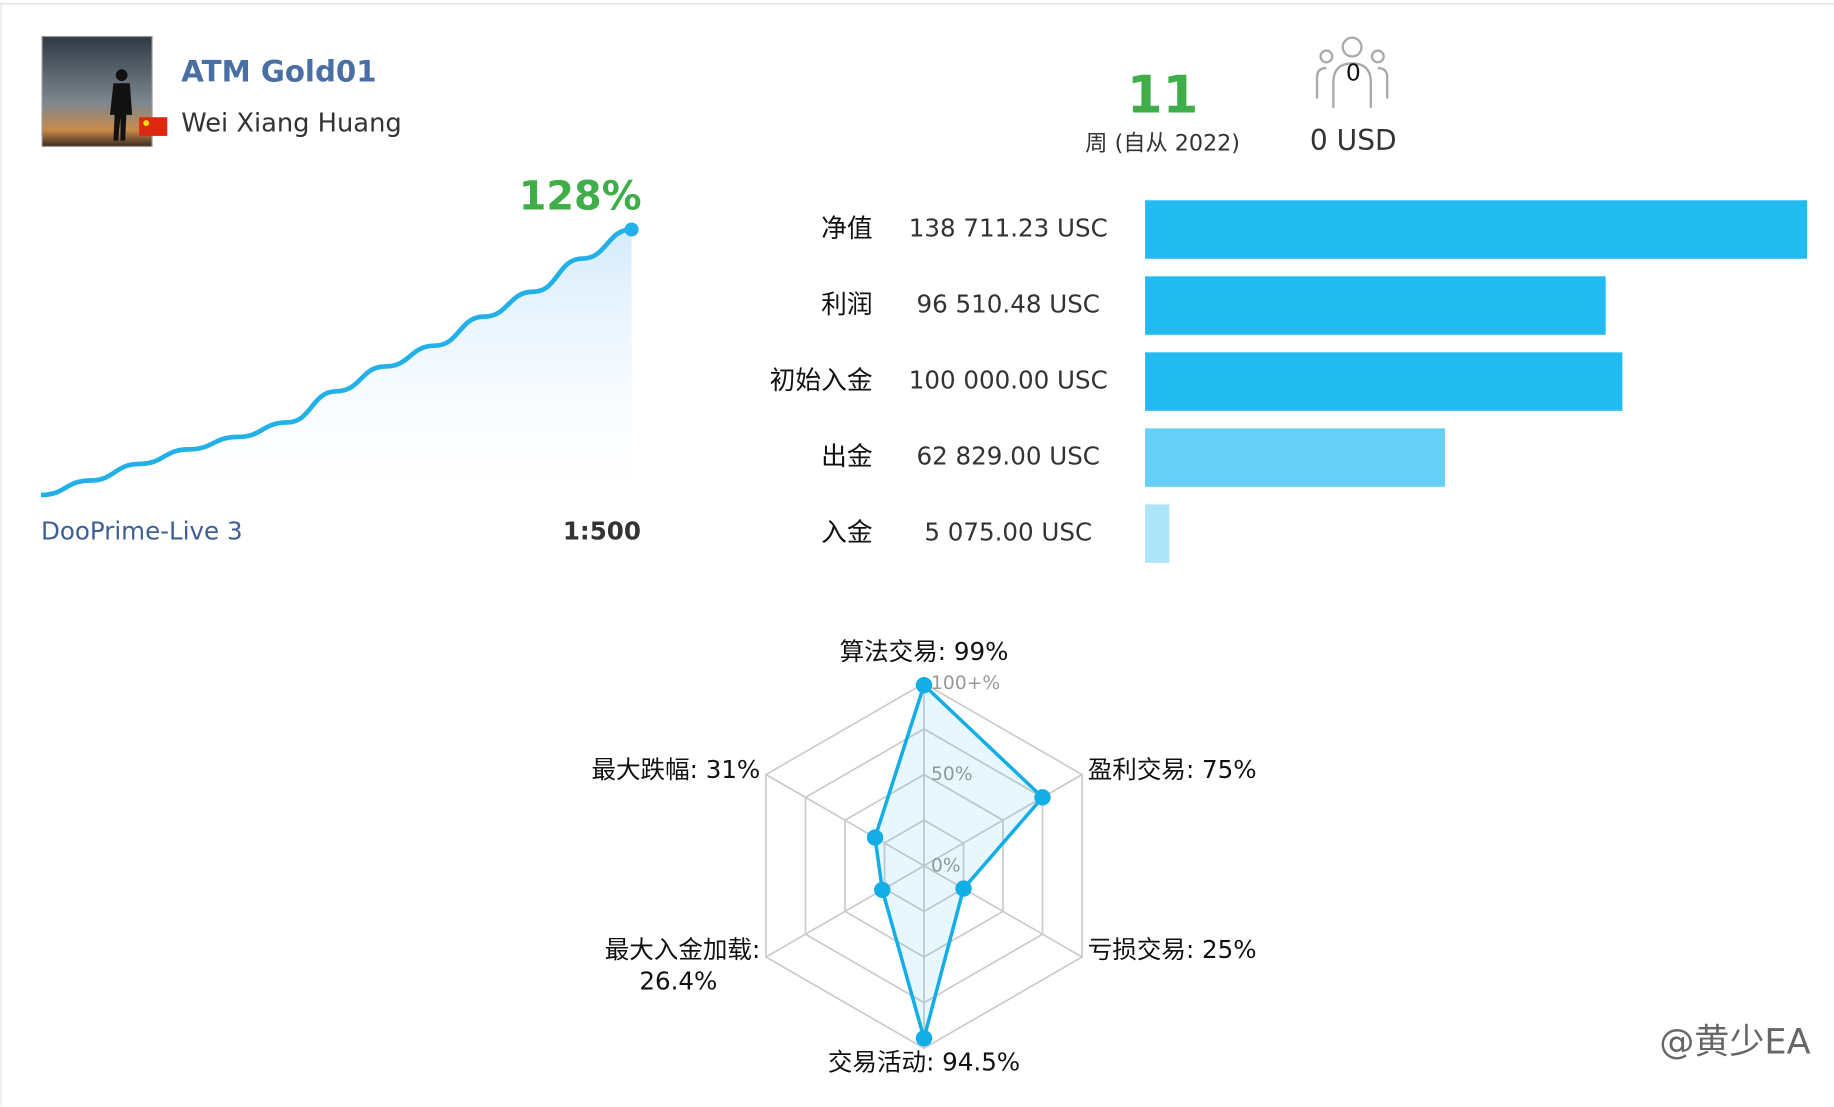 Image resolution: width=1834 pixels, height=1107 pixels. What do you see at coordinates (821, 381) in the screenshot?
I see `bar-category: 初始入金` at bounding box center [821, 381].